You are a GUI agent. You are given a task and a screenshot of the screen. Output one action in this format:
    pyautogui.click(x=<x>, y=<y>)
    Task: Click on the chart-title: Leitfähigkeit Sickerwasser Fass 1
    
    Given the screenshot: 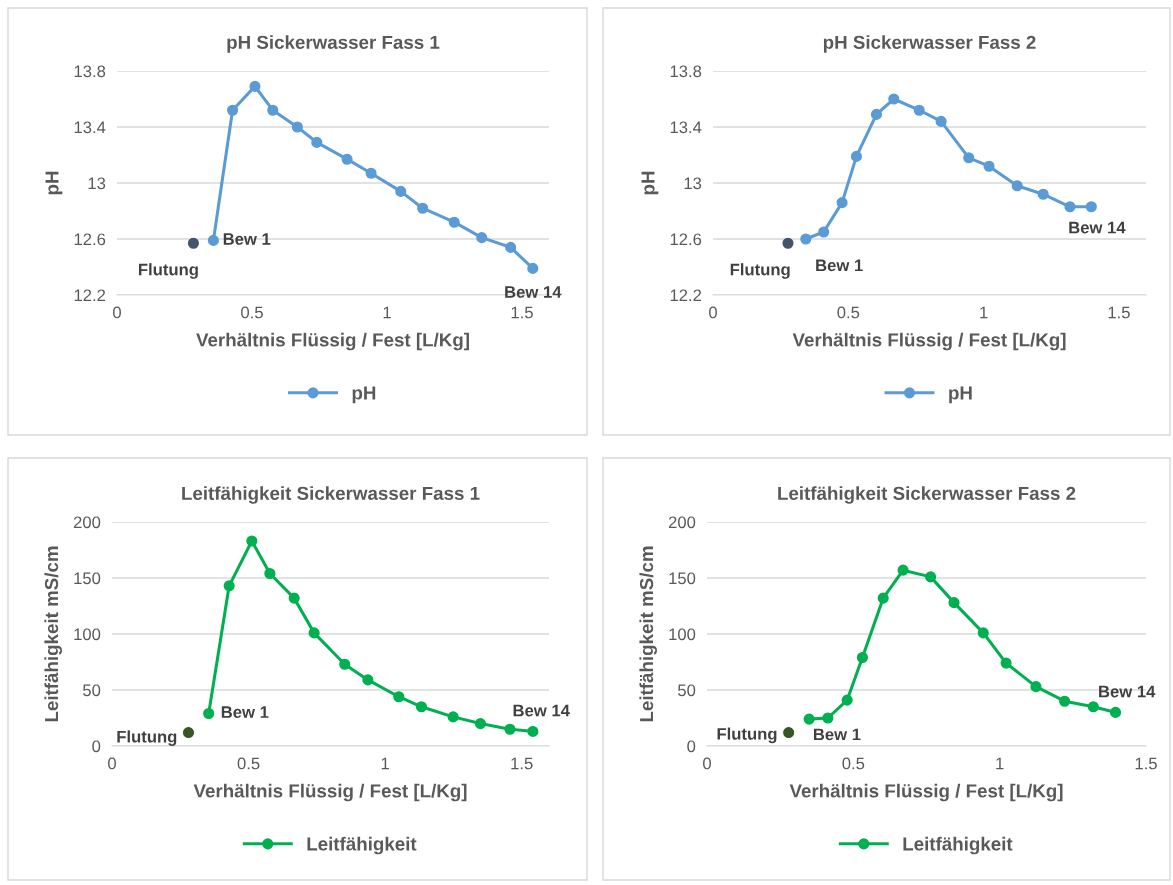 What is the action you would take?
    pyautogui.click(x=331, y=495)
    